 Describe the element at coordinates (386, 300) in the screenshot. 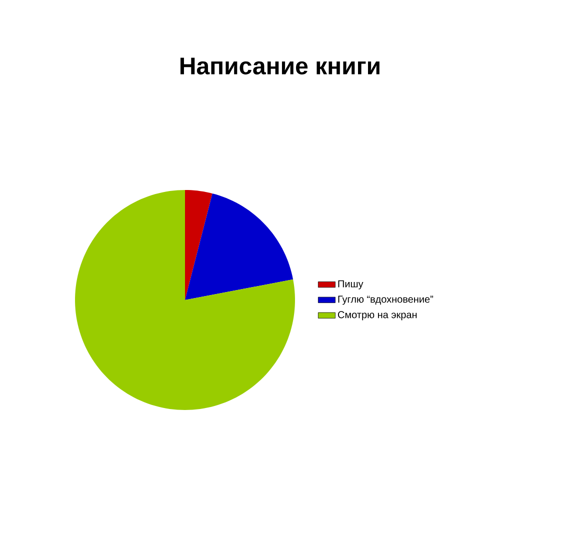

I see `legend-label: Гуглю “вдохновение”` at that location.